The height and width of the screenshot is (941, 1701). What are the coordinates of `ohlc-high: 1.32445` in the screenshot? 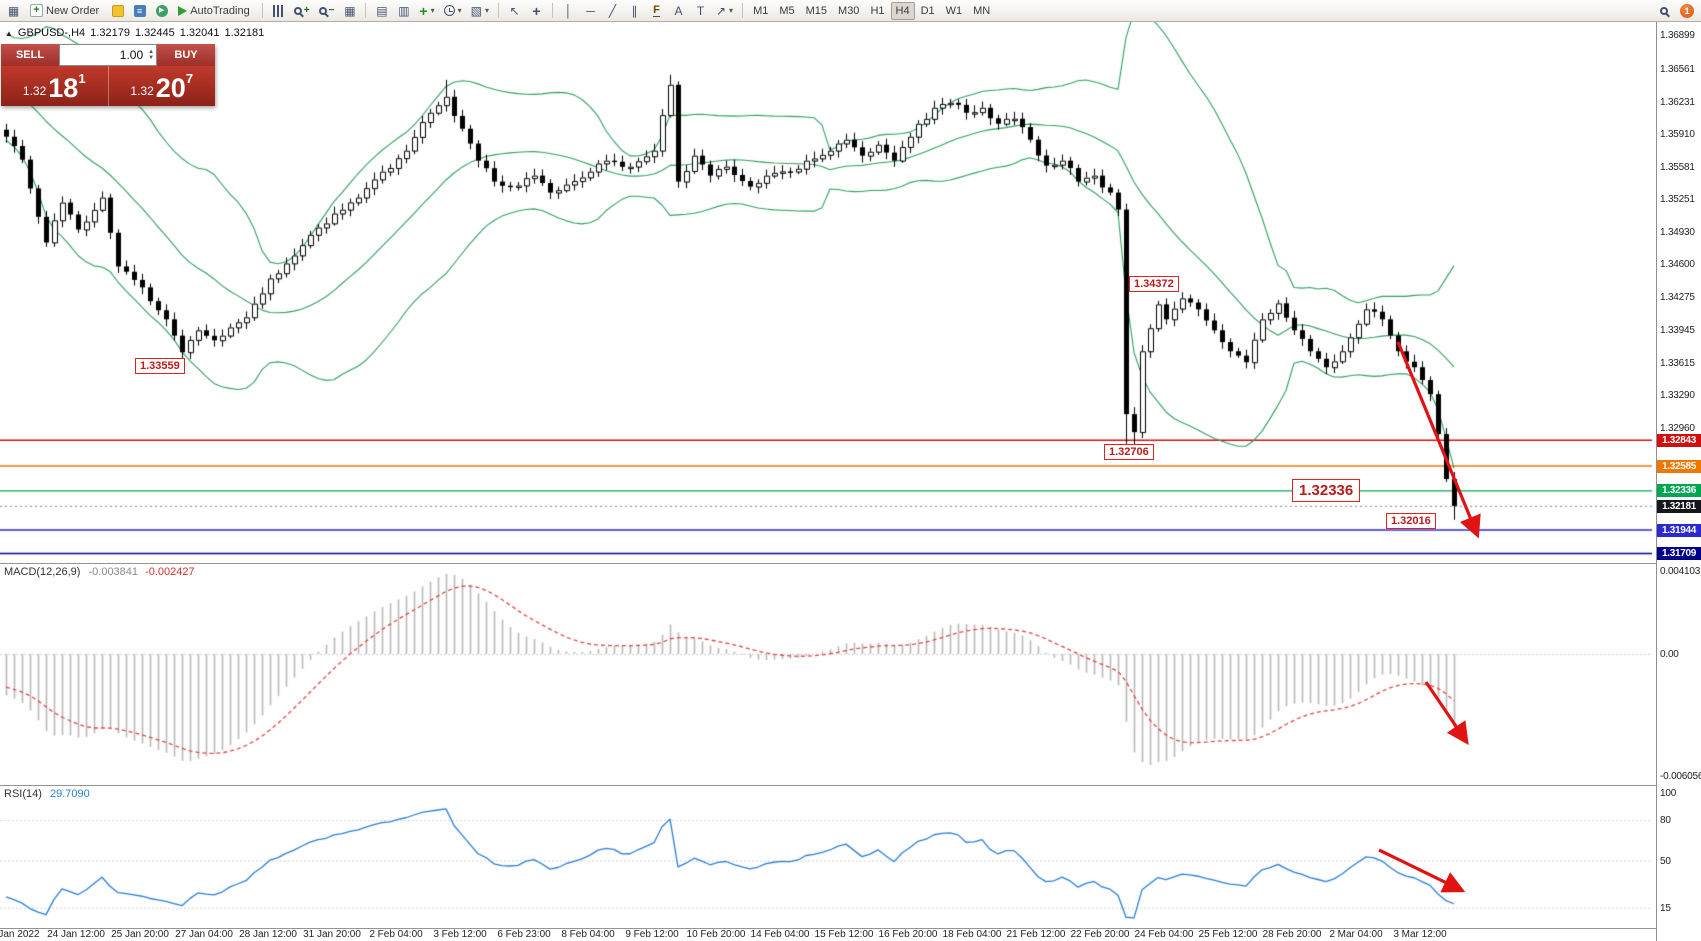 It's located at (154, 33).